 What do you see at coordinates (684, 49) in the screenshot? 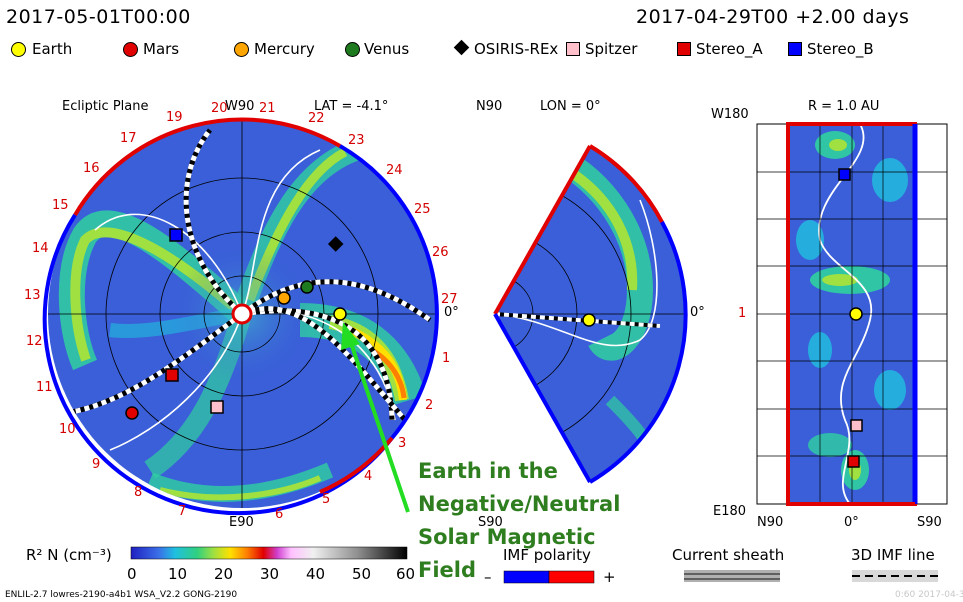
I see `stereo-a-marker-icon` at bounding box center [684, 49].